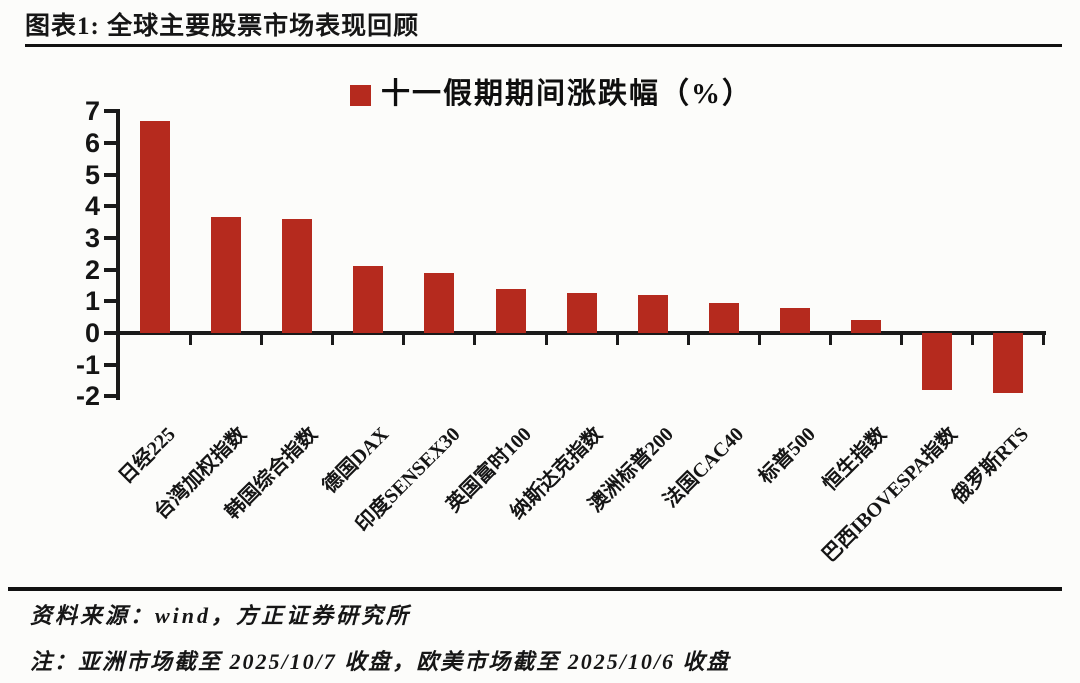 The width and height of the screenshot is (1080, 683). Describe the element at coordinates (92, 237) in the screenshot. I see `y-tick-label: 3` at that location.